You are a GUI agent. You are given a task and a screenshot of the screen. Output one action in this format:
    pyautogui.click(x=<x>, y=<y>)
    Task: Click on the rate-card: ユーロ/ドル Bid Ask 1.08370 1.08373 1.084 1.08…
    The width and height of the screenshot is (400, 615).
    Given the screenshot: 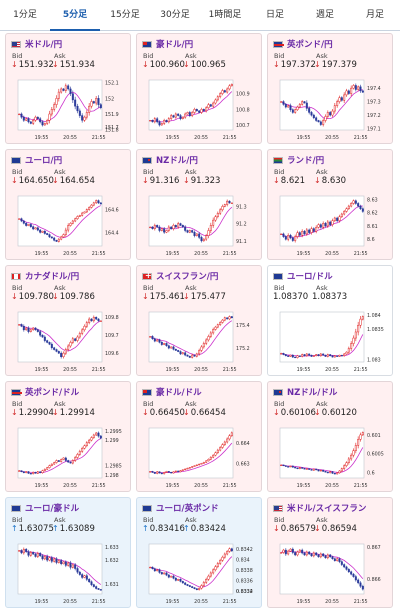 What is the action you would take?
    pyautogui.click(x=330, y=320)
    